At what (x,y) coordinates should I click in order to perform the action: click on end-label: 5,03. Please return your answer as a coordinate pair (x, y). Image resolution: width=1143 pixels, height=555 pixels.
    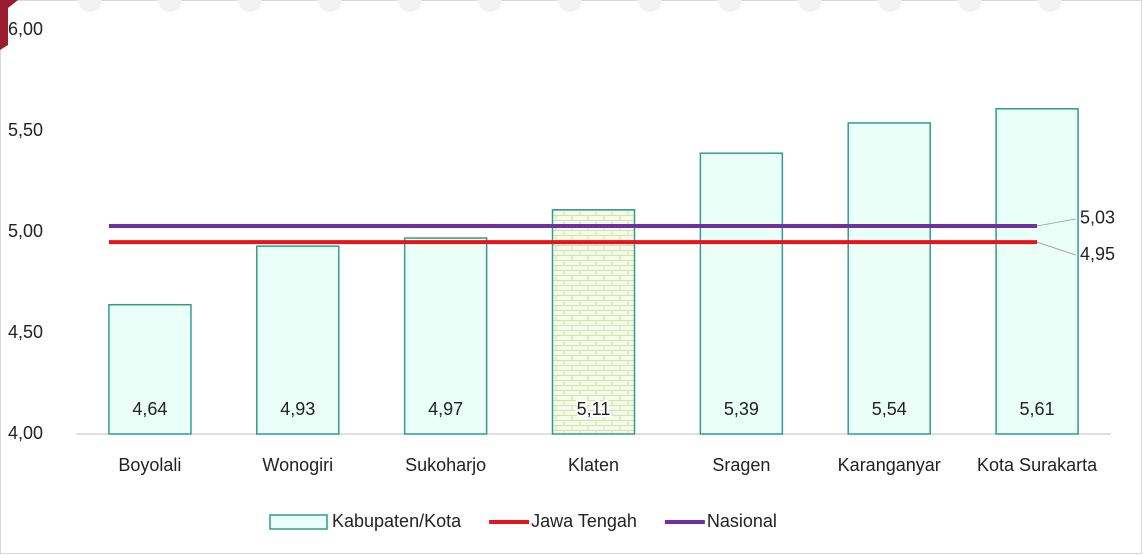
    Looking at the image, I should click on (1097, 218).